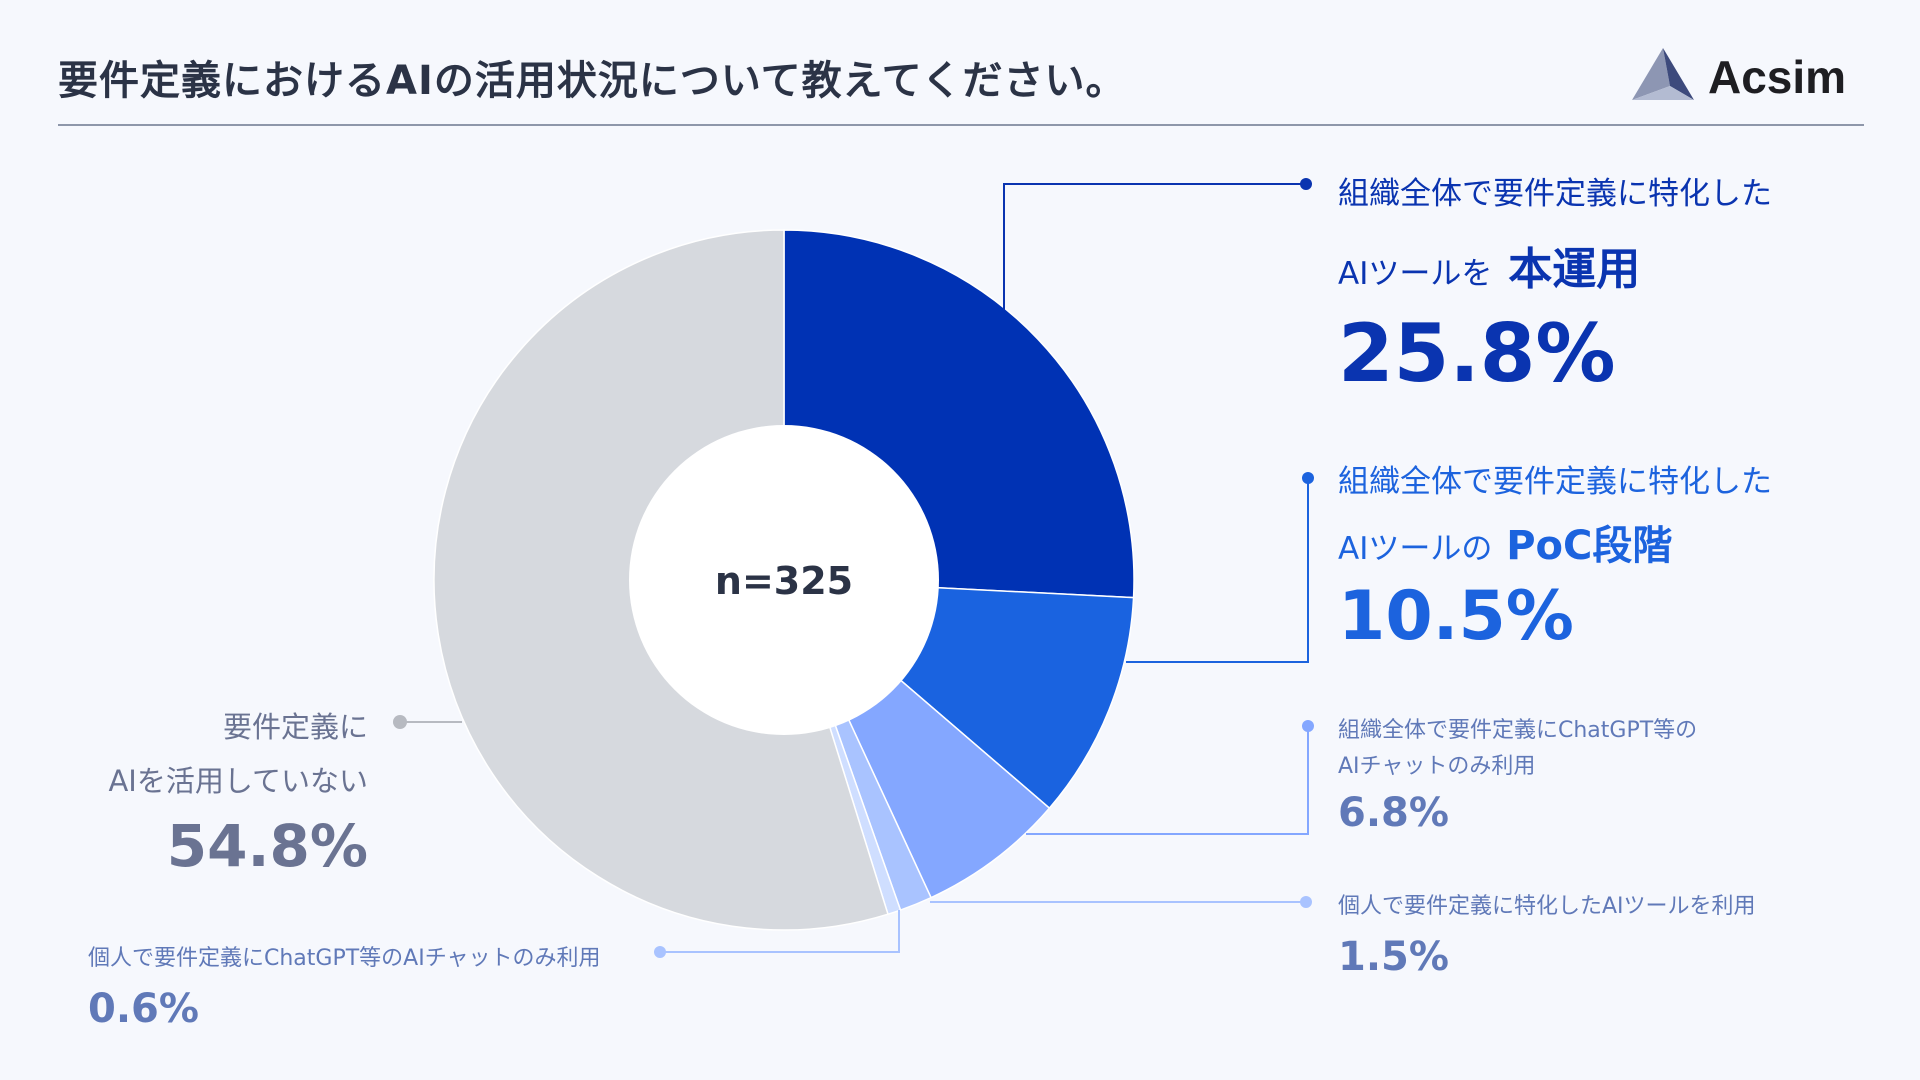 This screenshot has height=1080, width=1920. Describe the element at coordinates (1415, 549) in the screenshot. I see `slice-label-line2: AIツールの` at that location.